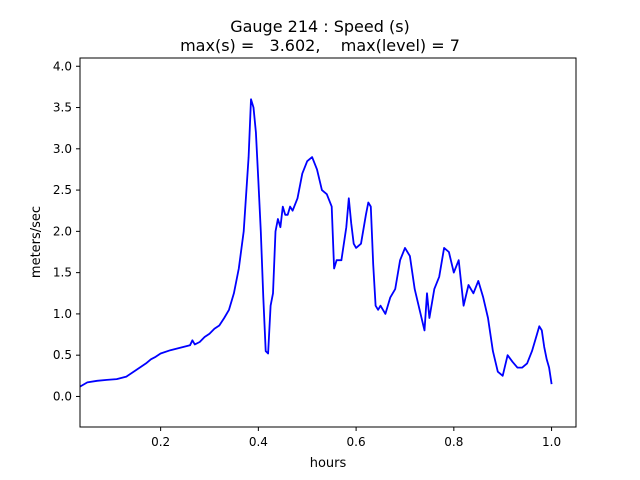  Describe the element at coordinates (62, 314) in the screenshot. I see `y-tick-label: 1.0` at that location.